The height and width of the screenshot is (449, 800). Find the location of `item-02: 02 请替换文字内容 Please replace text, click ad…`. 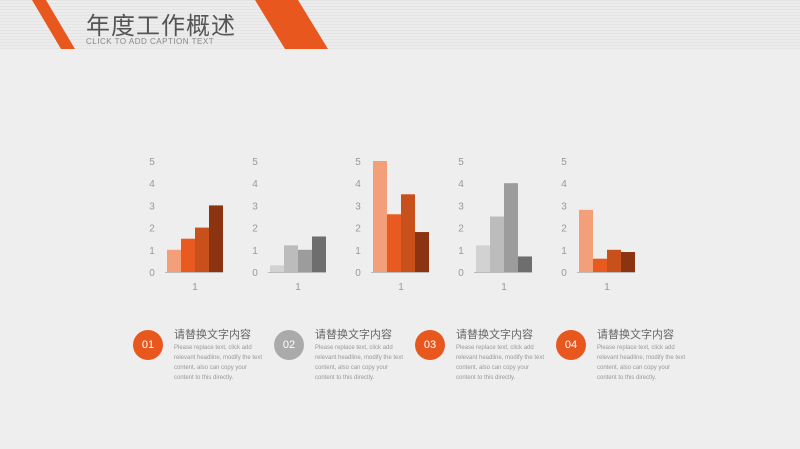

item-02: 02 请替换文字内容 Please replace text, click ad… is located at coordinates (344, 369).